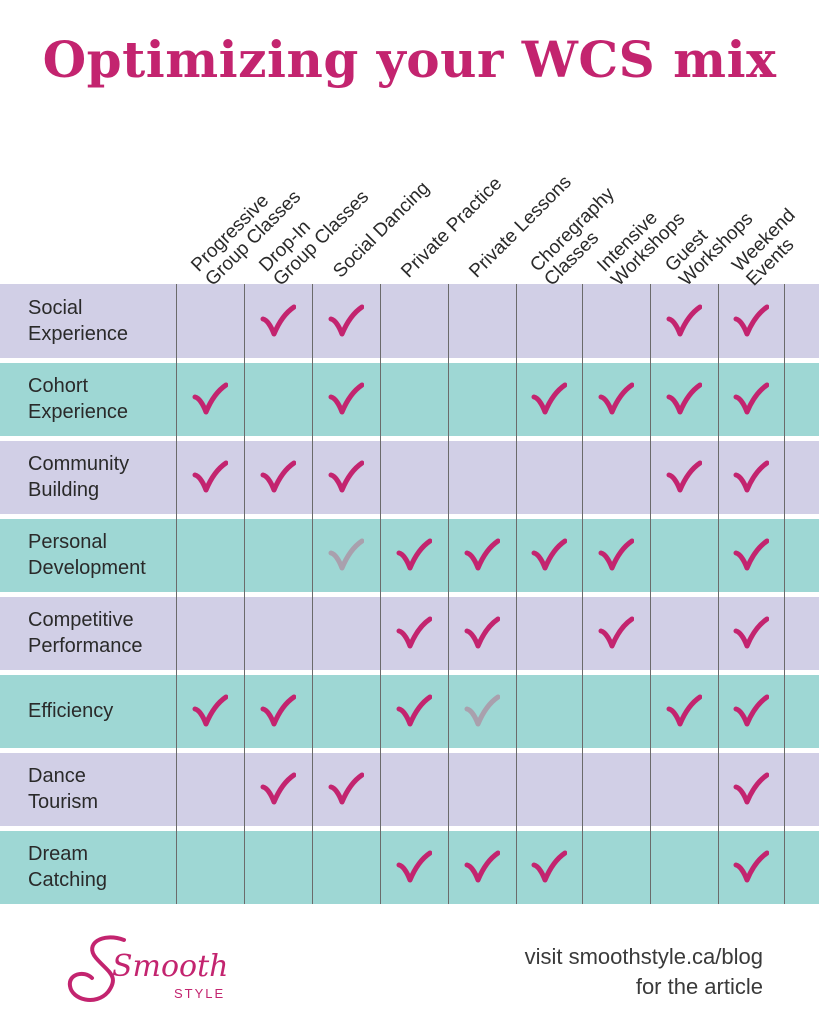  What do you see at coordinates (643, 956) in the screenshot?
I see `footer-line-1: visit smoothstyle.ca/blog` at bounding box center [643, 956].